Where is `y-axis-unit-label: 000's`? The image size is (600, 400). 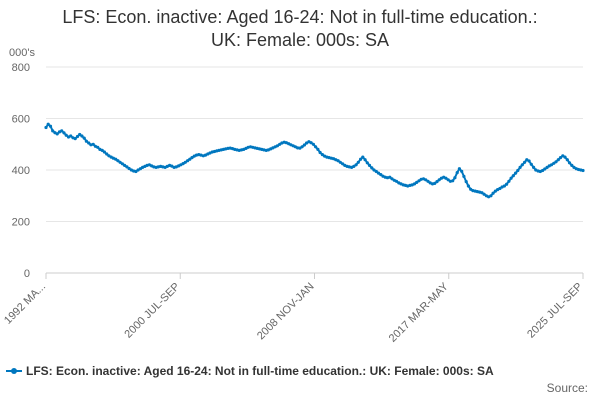
y-axis-unit-label: 000's is located at coordinates (22, 53).